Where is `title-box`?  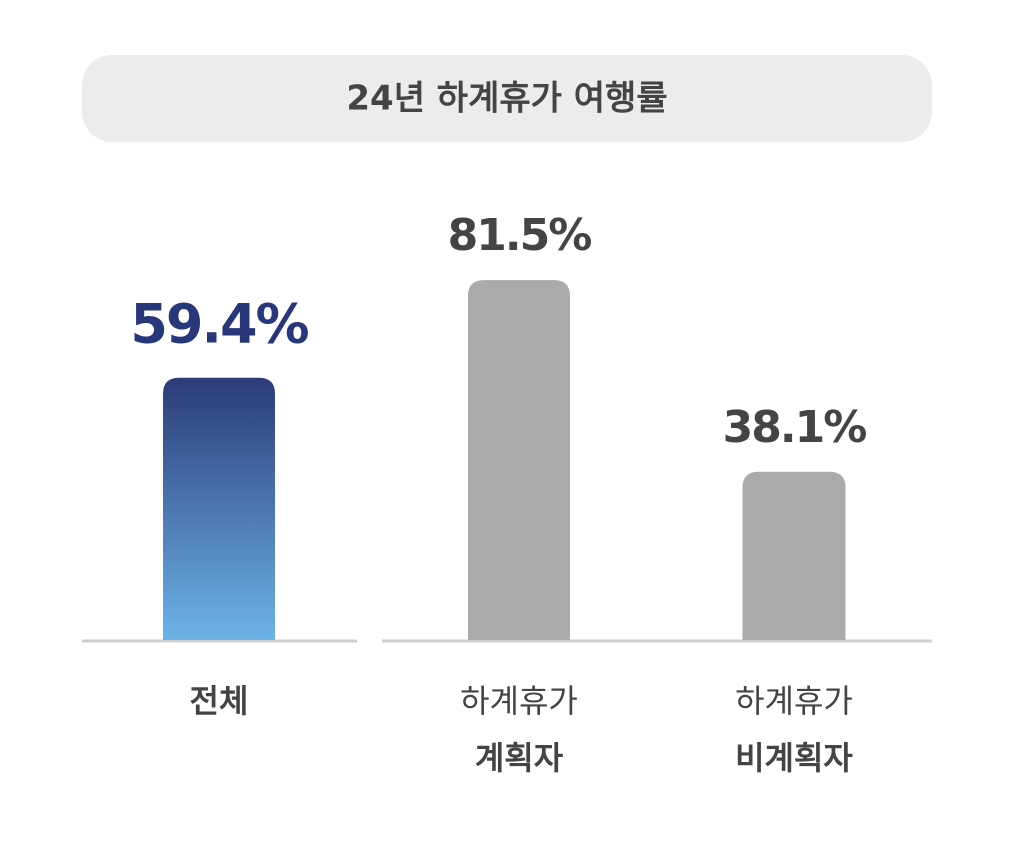
title-box is located at coordinates (507, 98).